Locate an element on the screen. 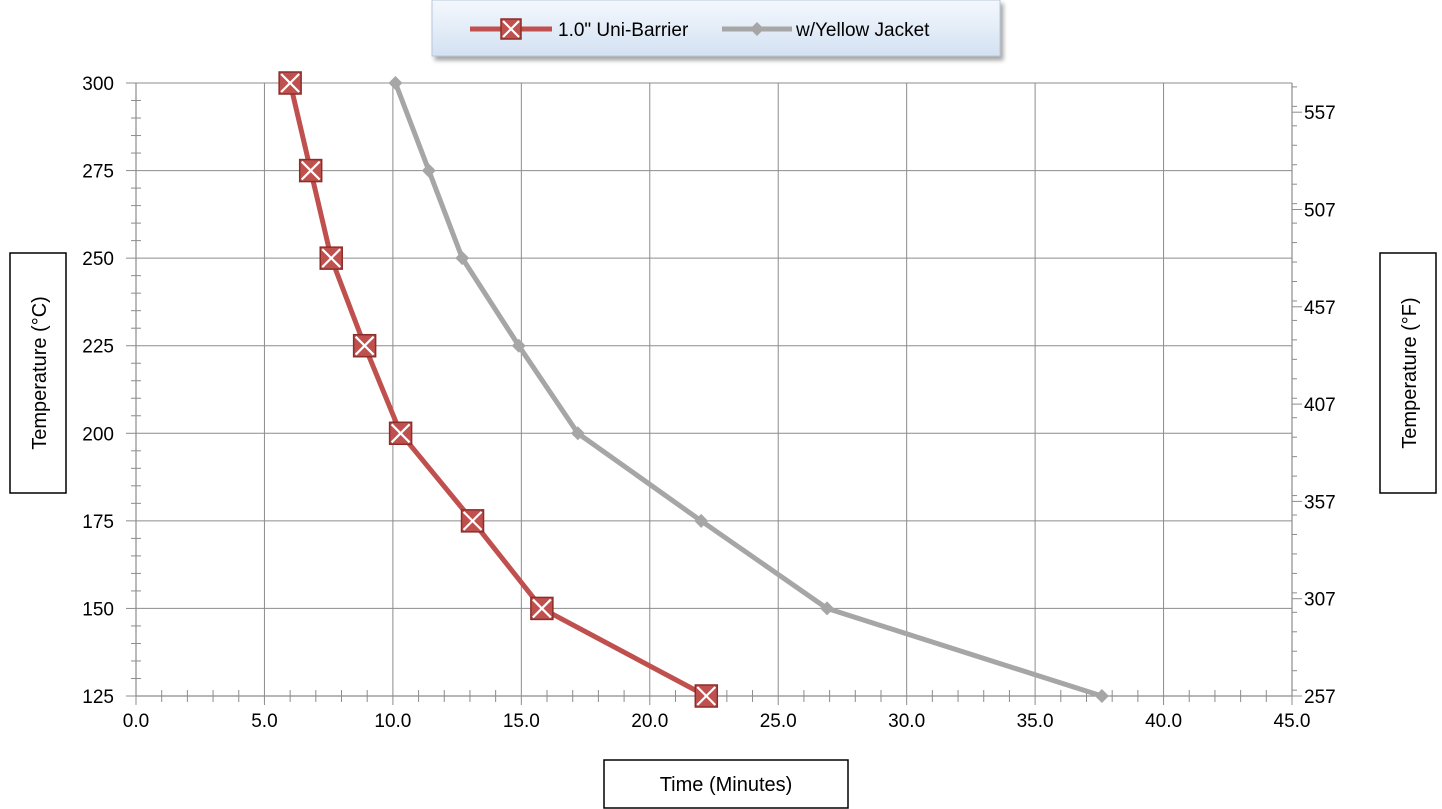 This screenshot has width=1442, height=809. x-axis-title: Time (Minutes) is located at coordinates (726, 784).